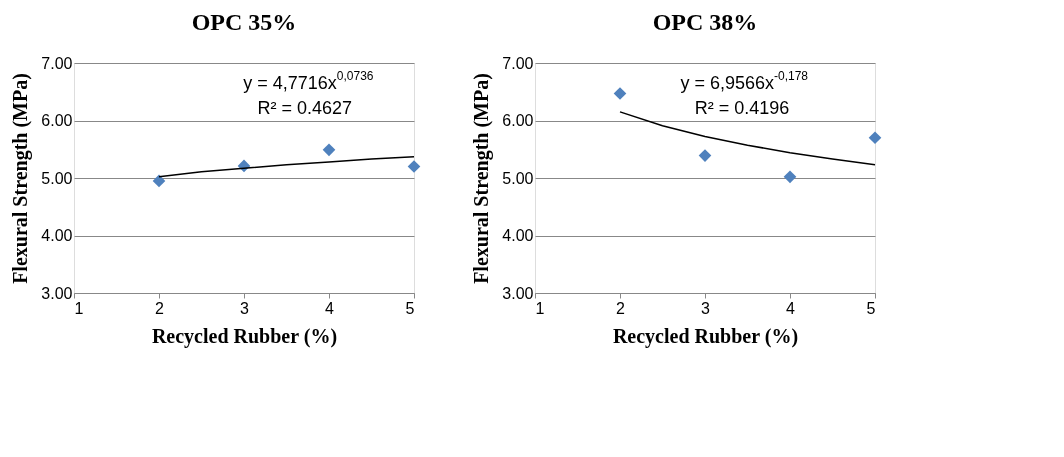 The image size is (1064, 457). Describe the element at coordinates (244, 22) in the screenshot. I see `chart-title: OPC 35%` at that location.